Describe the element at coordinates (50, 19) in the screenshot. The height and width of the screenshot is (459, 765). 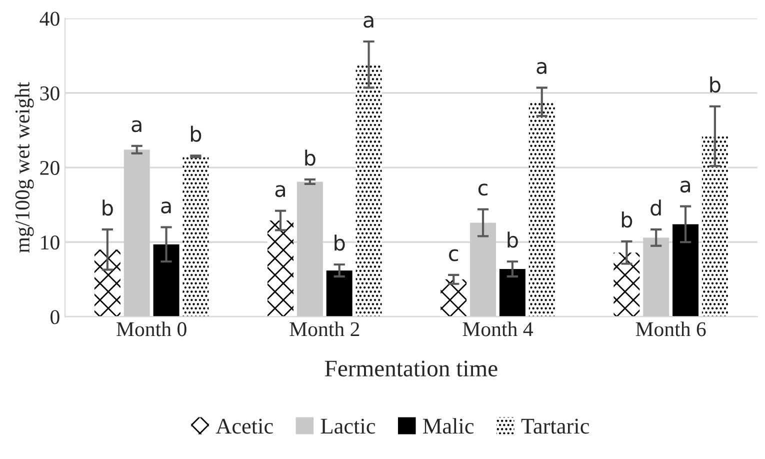
I see `y-tick-label: 40` at that location.